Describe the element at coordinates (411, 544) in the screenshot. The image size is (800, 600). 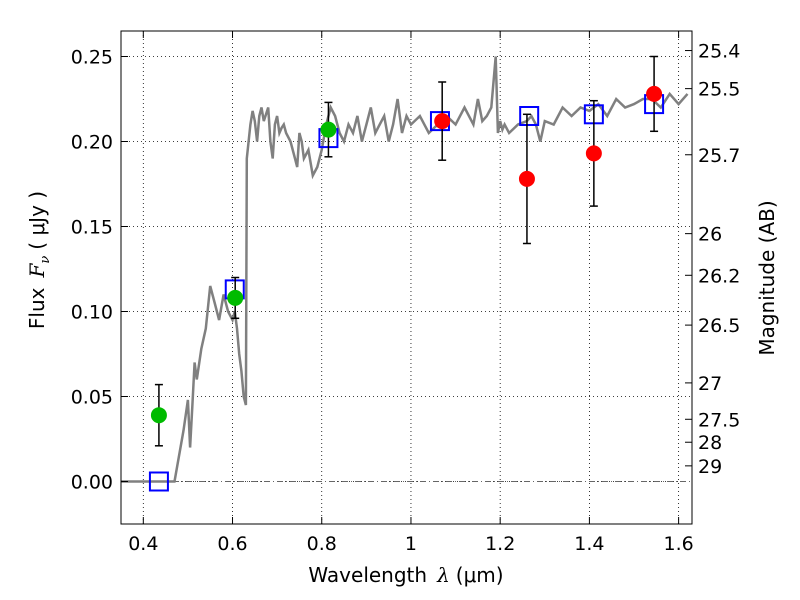
I see `x-tick-label: 1` at that location.